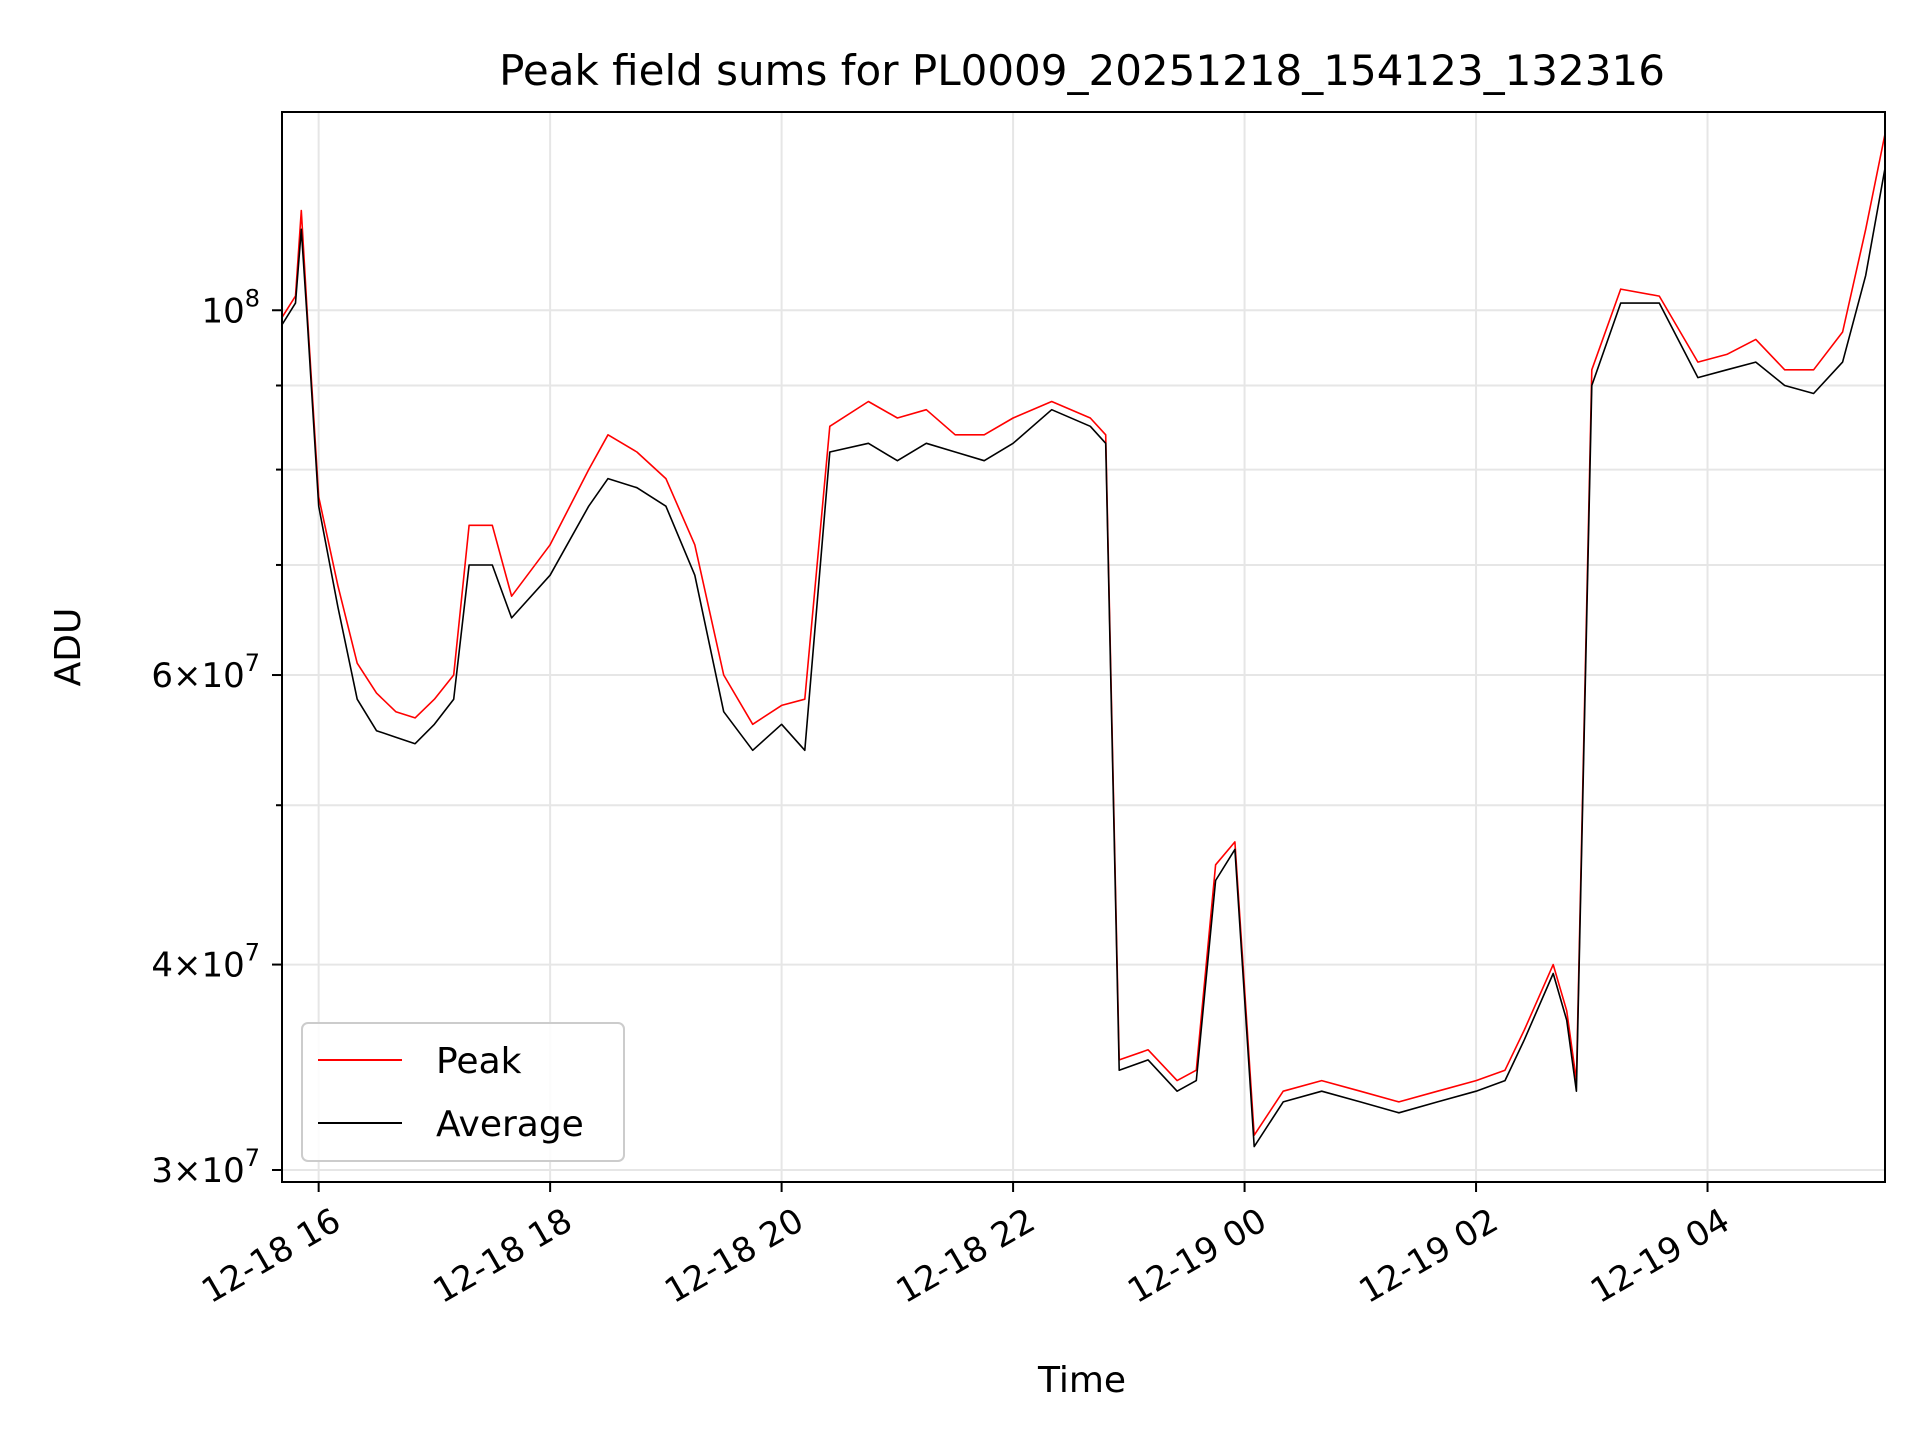  What do you see at coordinates (510, 1124) in the screenshot?
I see `legend-label-average: Average` at bounding box center [510, 1124].